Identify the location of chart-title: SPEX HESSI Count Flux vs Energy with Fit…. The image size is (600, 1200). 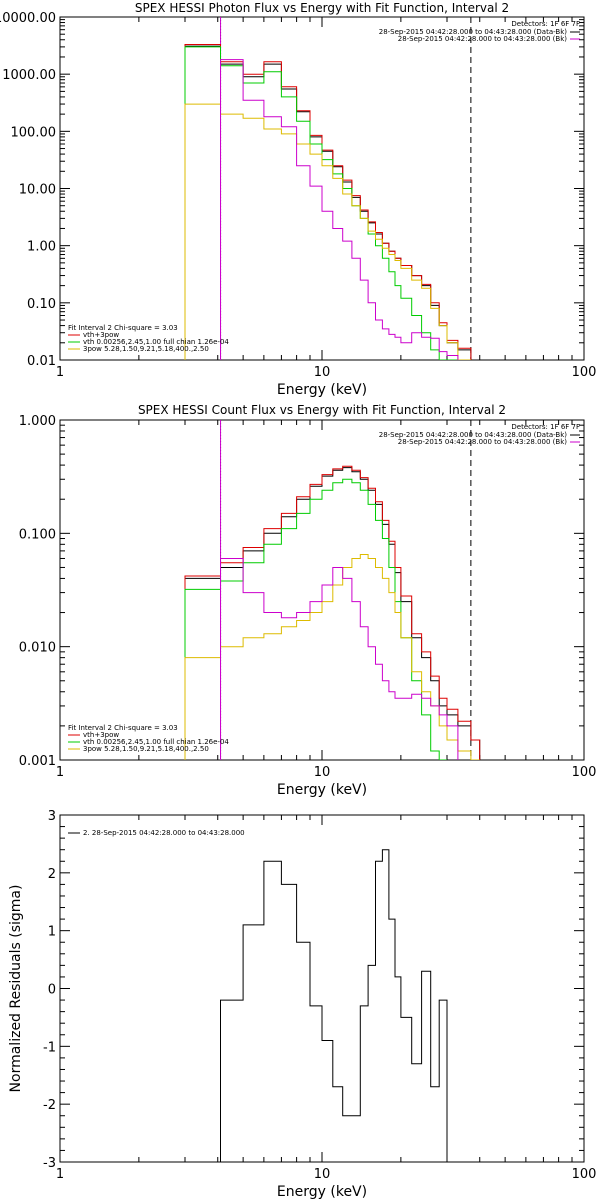
(322, 410).